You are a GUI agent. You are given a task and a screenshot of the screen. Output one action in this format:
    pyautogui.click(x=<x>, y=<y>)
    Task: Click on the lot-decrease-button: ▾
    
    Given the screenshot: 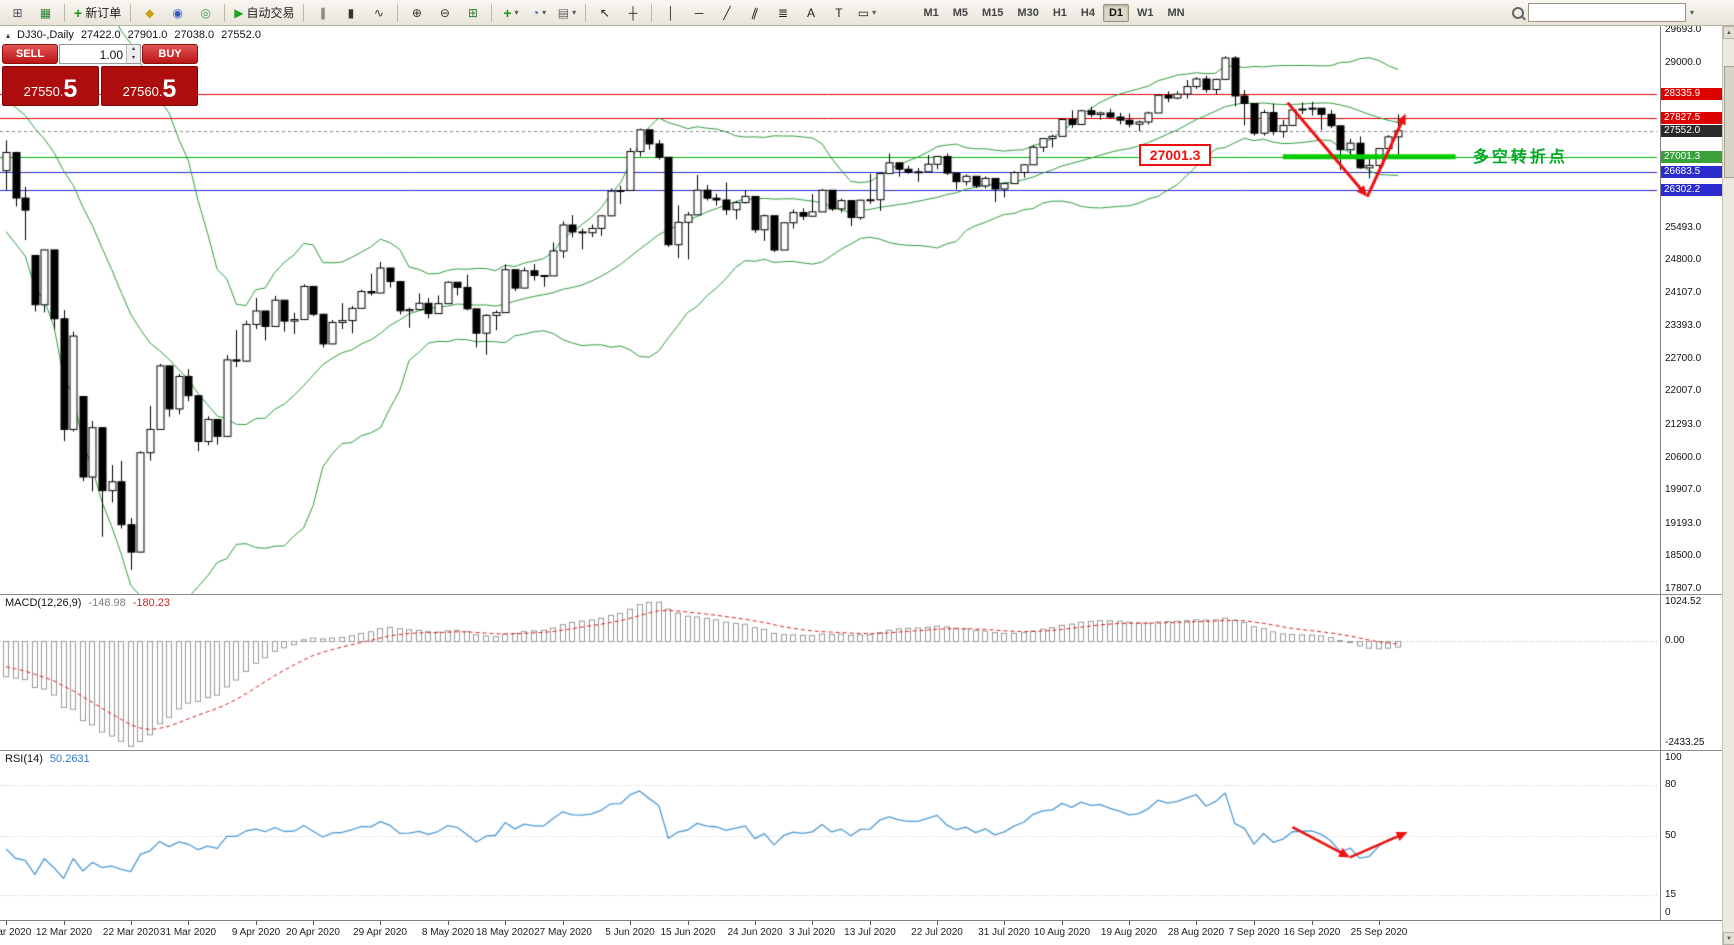 What is the action you would take?
    pyautogui.click(x=133, y=58)
    